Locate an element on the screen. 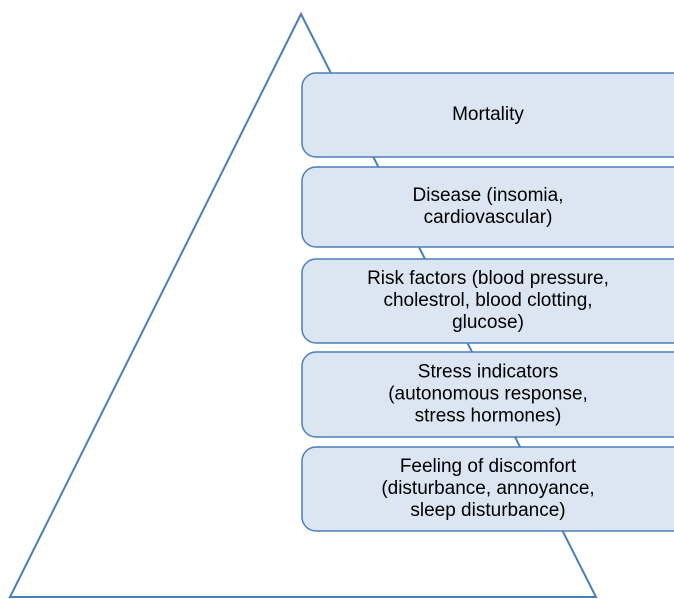 The height and width of the screenshot is (599, 674). level-label: cholestrol, blood clotting, is located at coordinates (487, 300).